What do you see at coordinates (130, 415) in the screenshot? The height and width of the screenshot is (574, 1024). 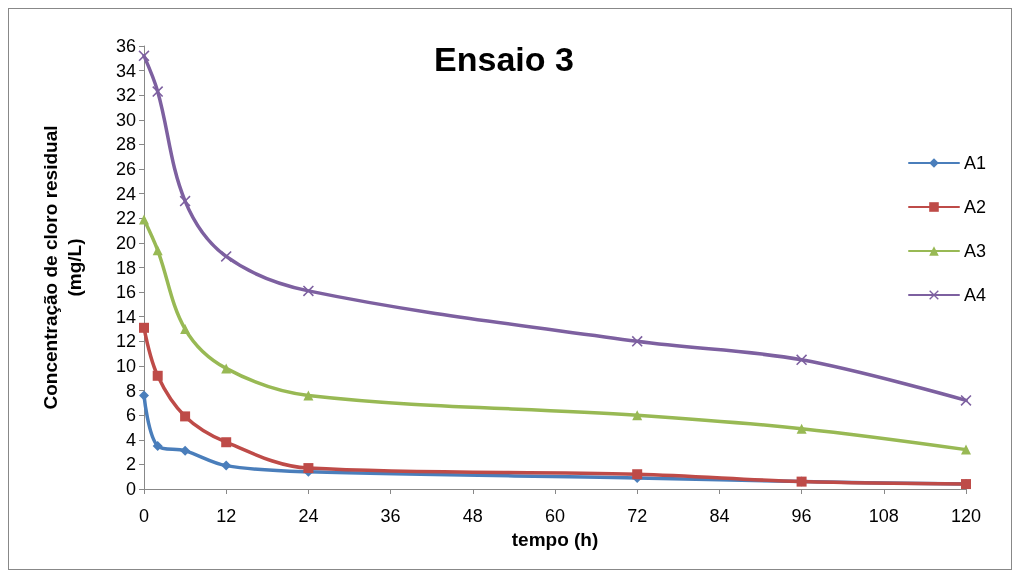 I see `y-tick-label: 6` at bounding box center [130, 415].